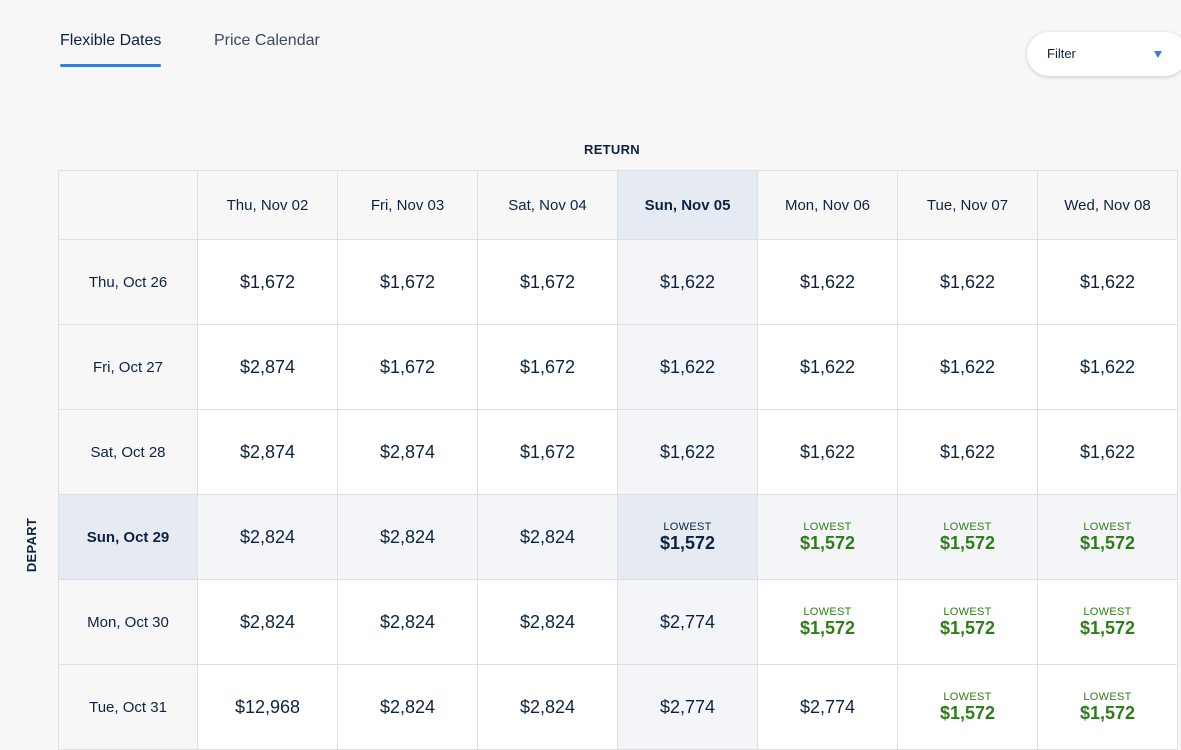  I want to click on depart-date-label: Tue, Oct 31, so click(128, 707).